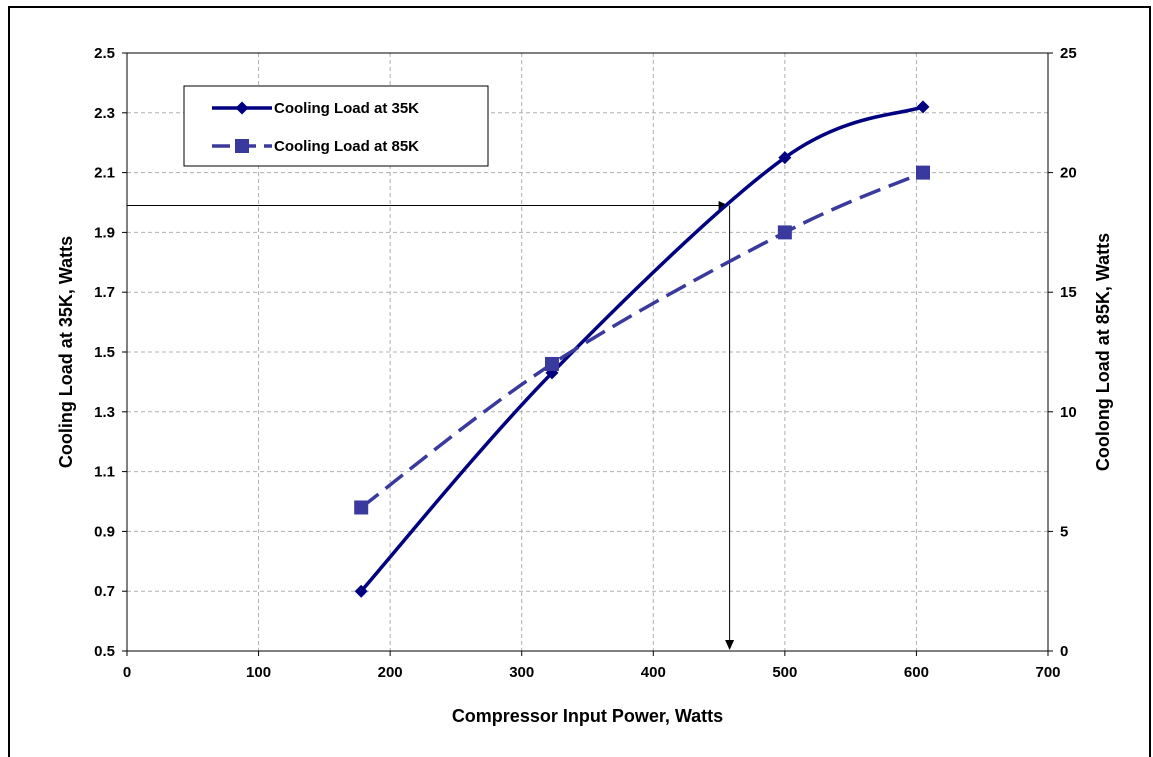 This screenshot has width=1153, height=757. I want to click on x-tick-label: 400, so click(653, 672).